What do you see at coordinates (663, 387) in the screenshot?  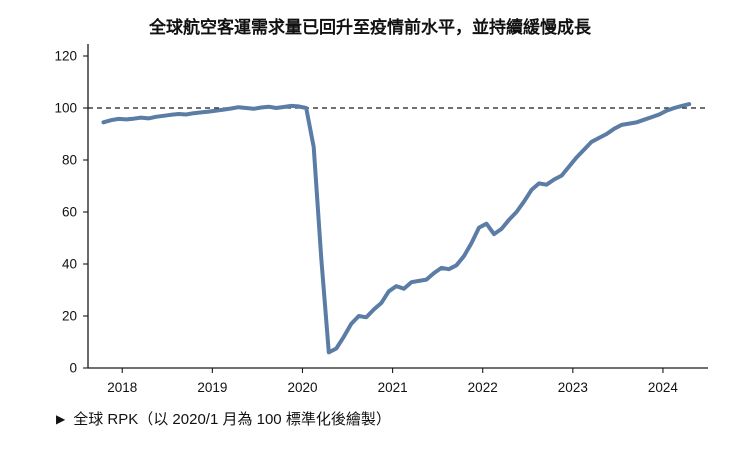 I see `x-tick-label: 2024` at bounding box center [663, 387].